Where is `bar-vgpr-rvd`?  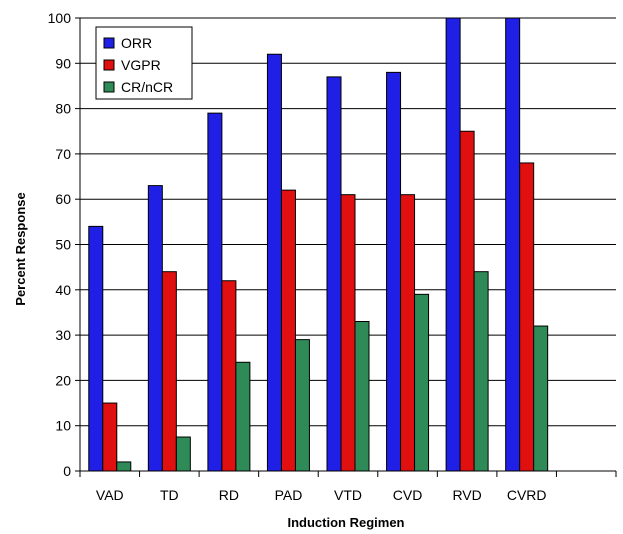 bar-vgpr-rvd is located at coordinates (467, 301).